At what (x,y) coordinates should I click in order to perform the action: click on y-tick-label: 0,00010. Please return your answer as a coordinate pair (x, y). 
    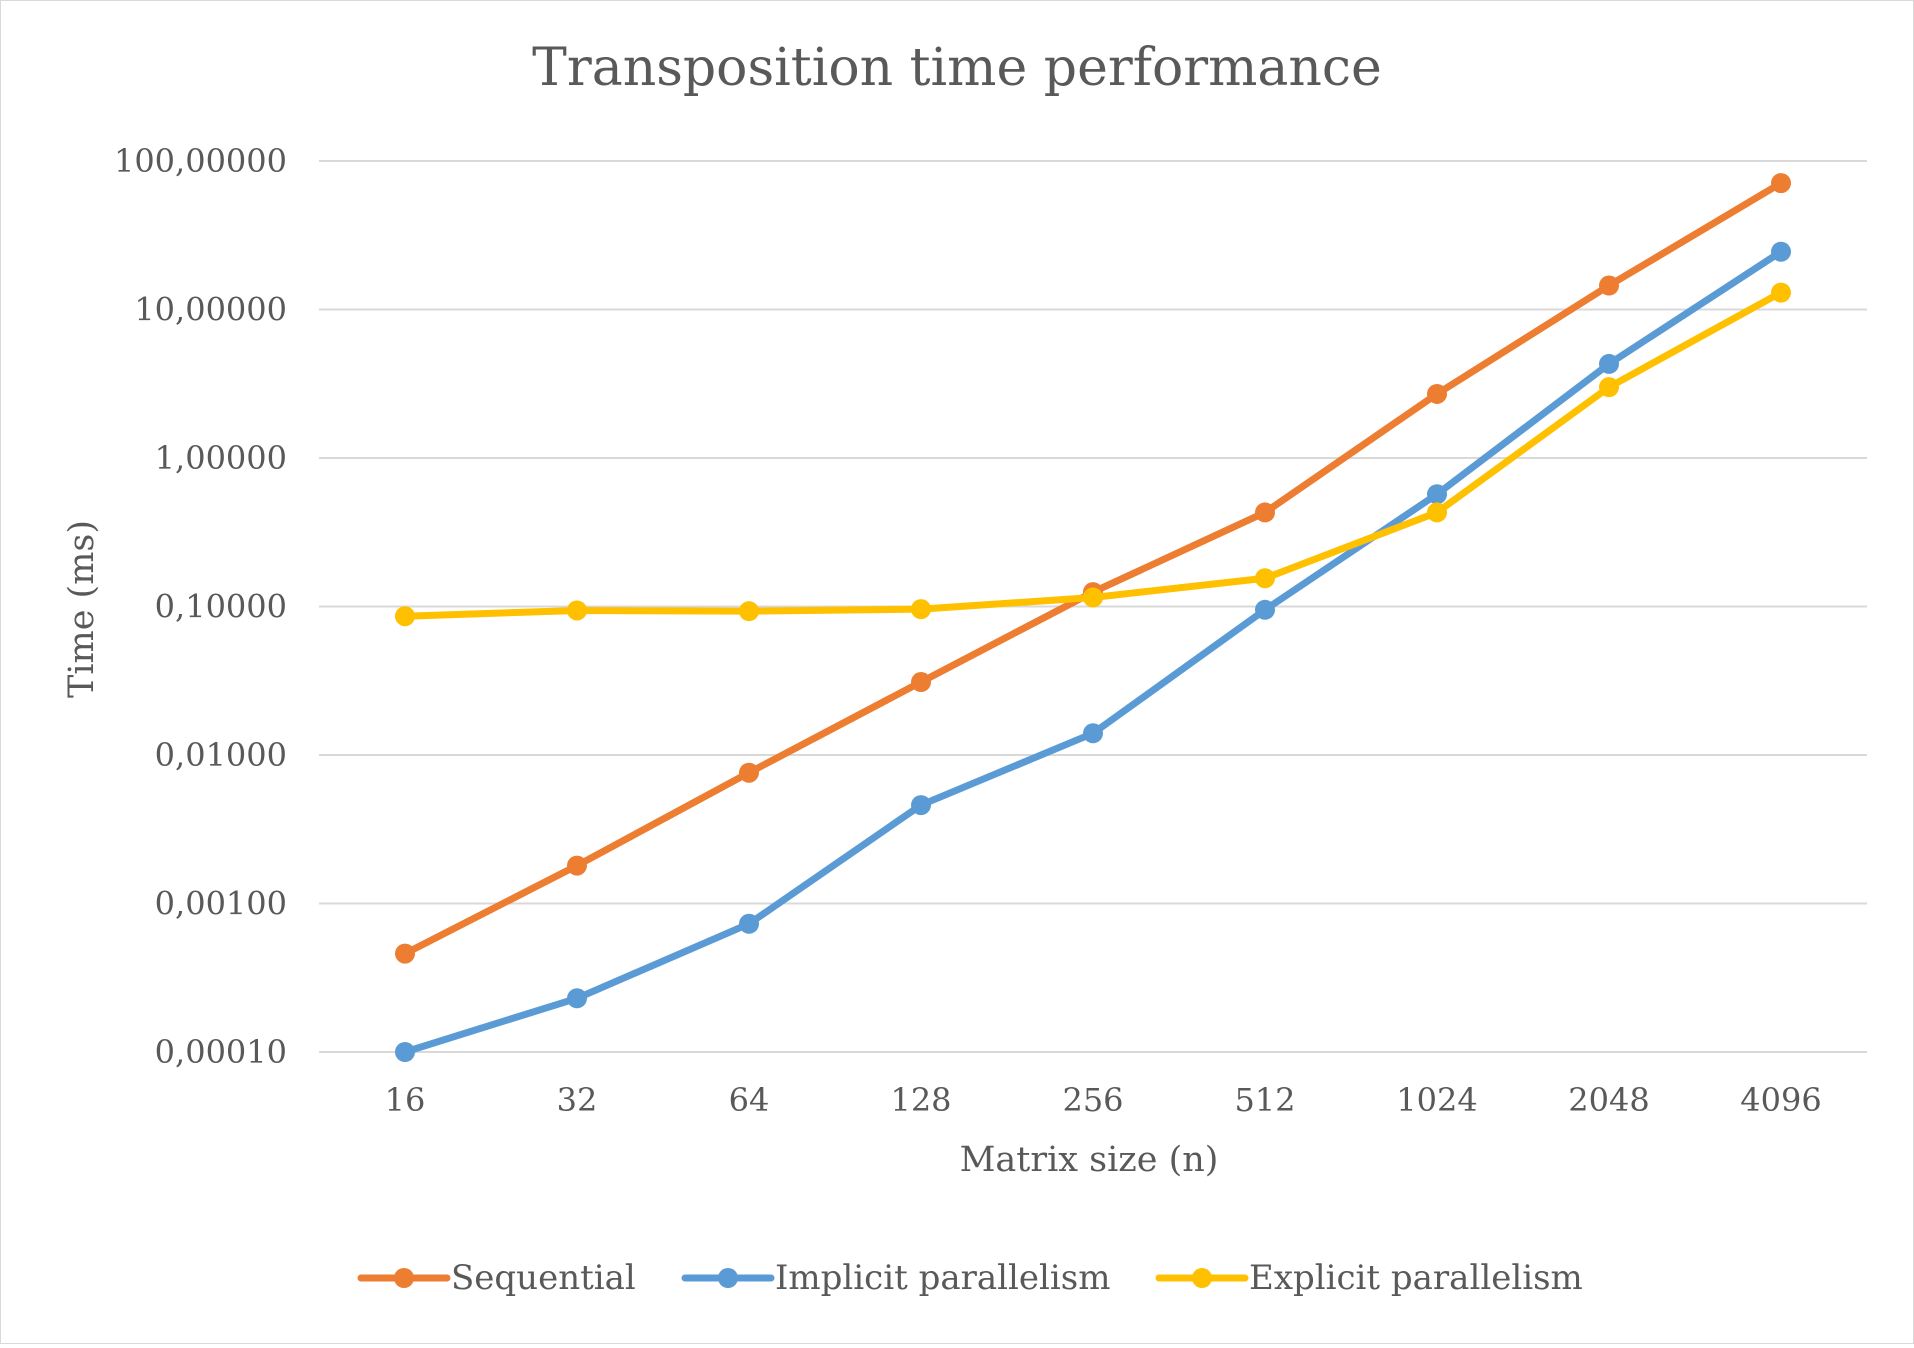
    Looking at the image, I should click on (221, 1052).